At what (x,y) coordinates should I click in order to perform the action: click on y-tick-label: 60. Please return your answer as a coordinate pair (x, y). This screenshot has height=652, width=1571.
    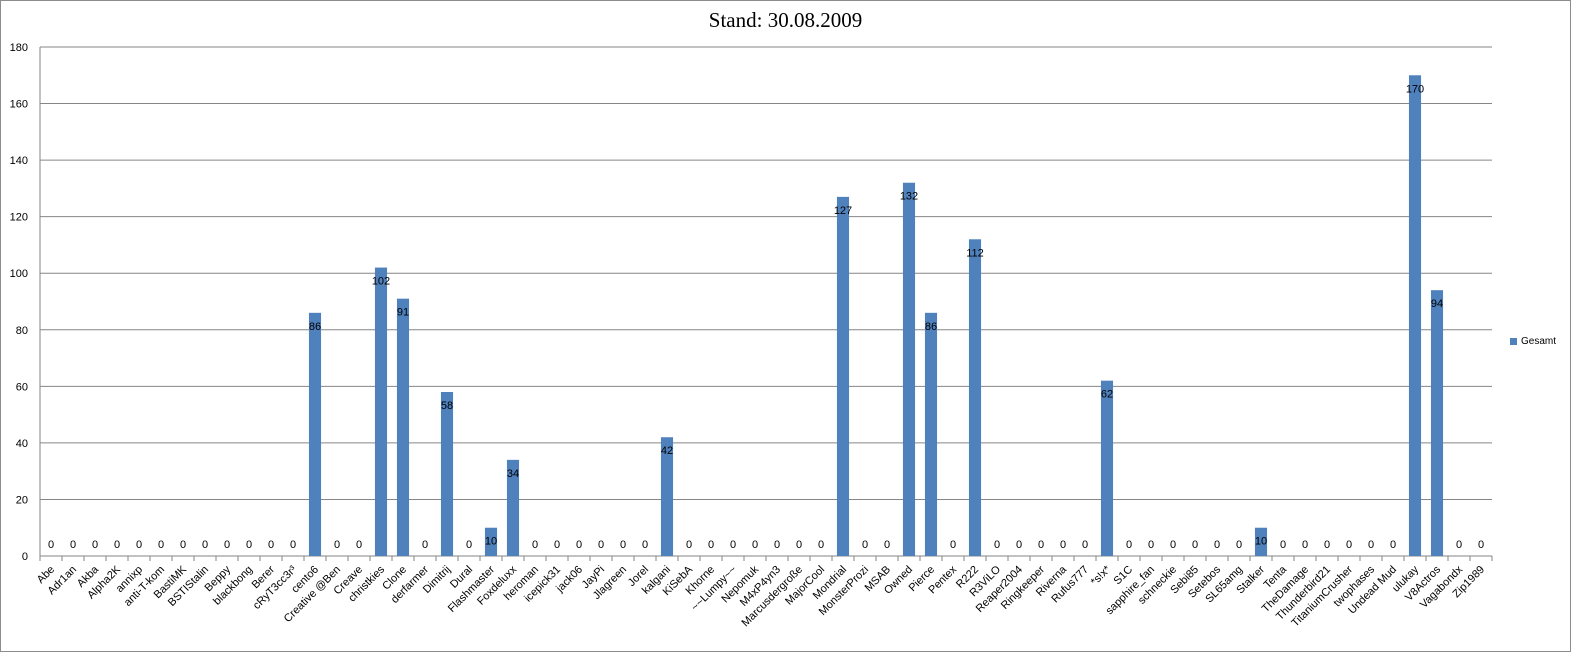
    Looking at the image, I should click on (22, 387).